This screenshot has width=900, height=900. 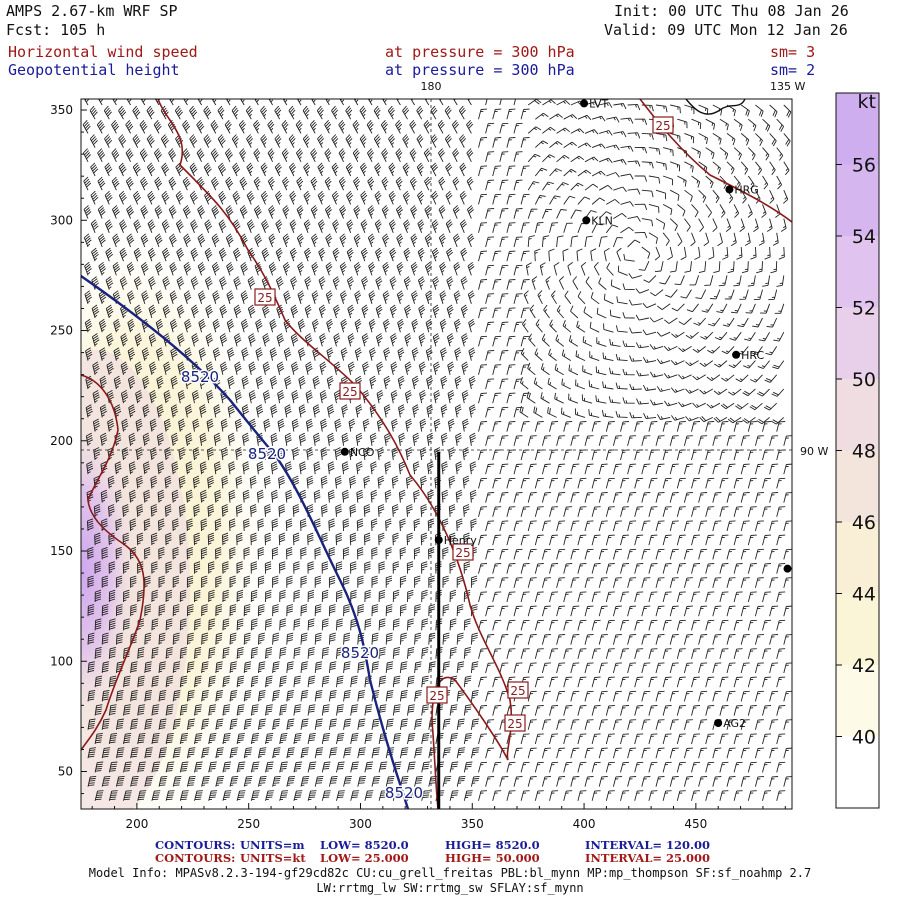 I want to click on x-tick-label: 350, so click(x=472, y=824).